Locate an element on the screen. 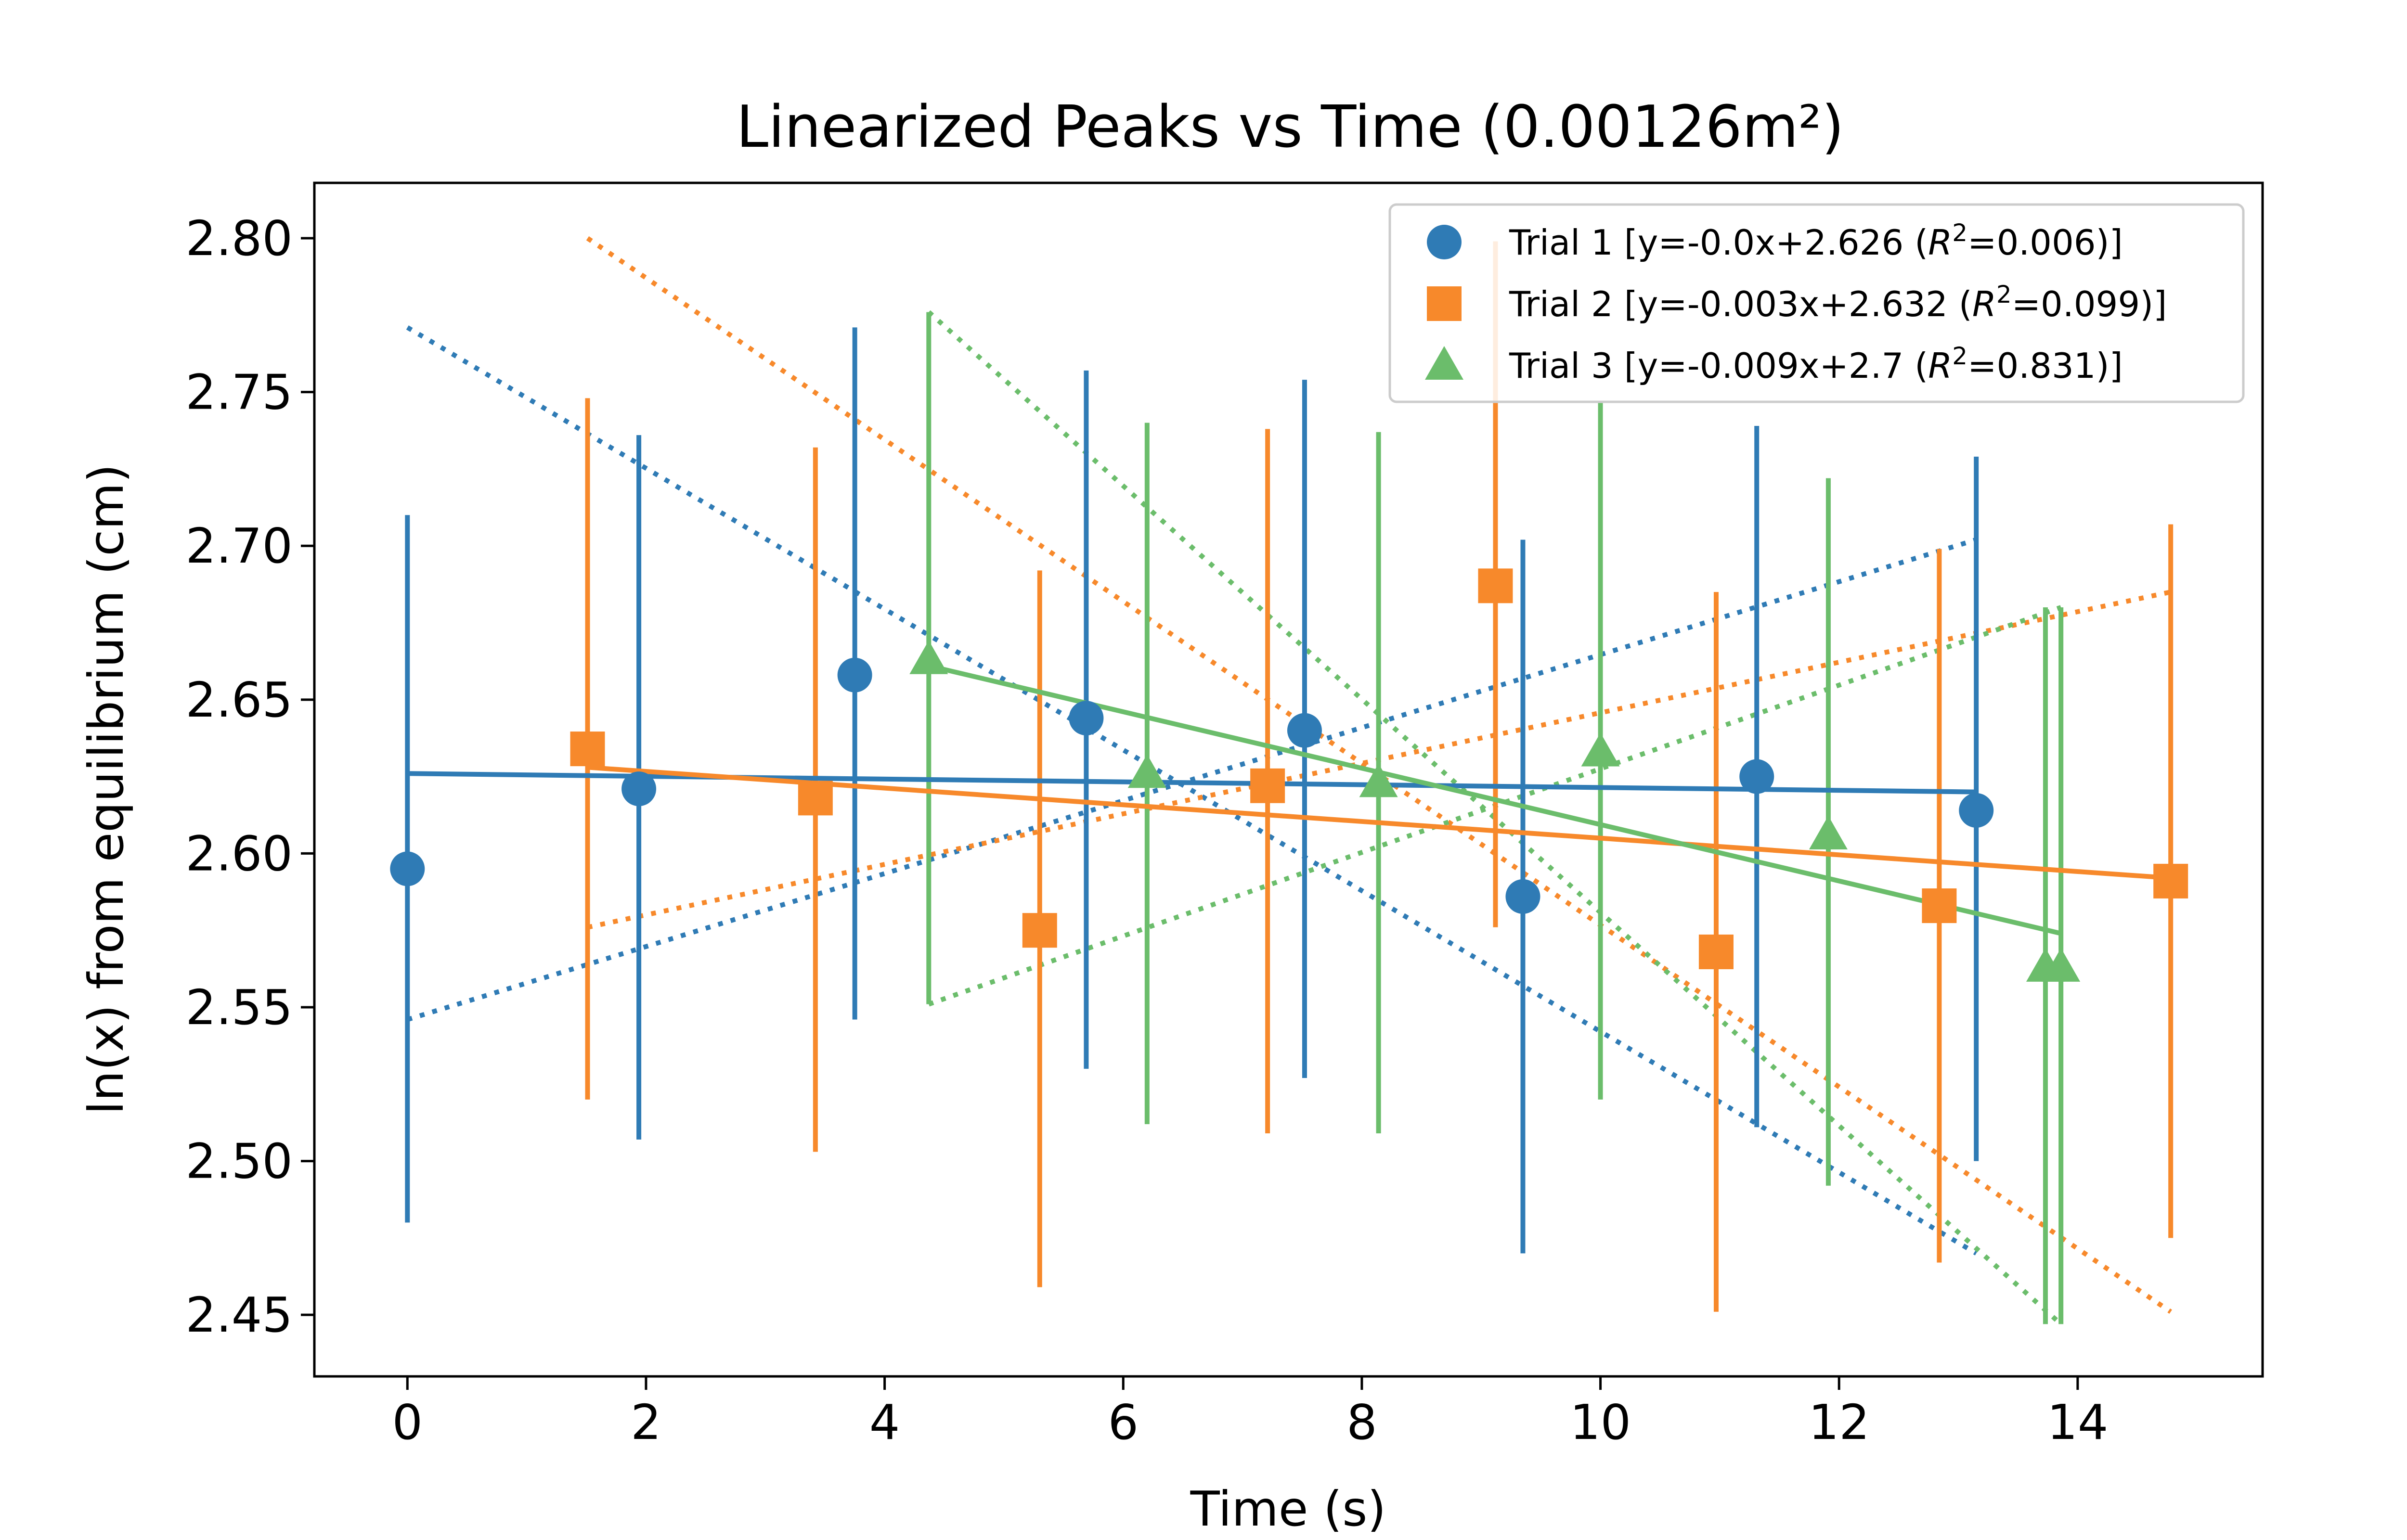 The image size is (2407, 1540). legend-box is located at coordinates (1816, 303).